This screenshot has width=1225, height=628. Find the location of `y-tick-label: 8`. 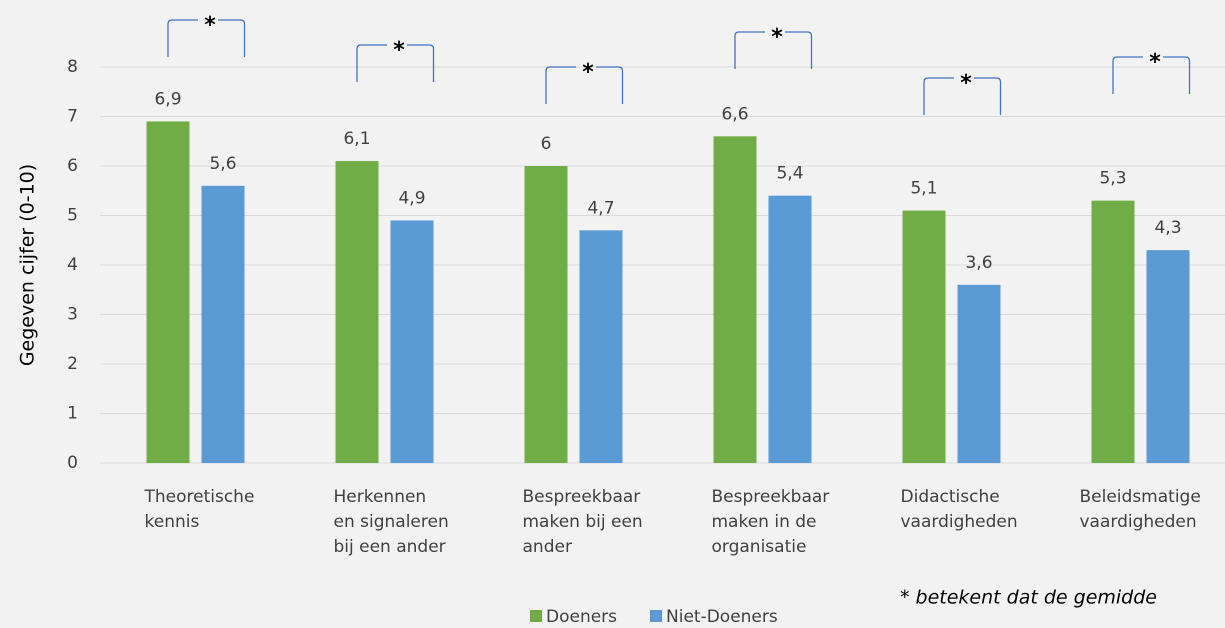

y-tick-label: 8 is located at coordinates (72, 67).